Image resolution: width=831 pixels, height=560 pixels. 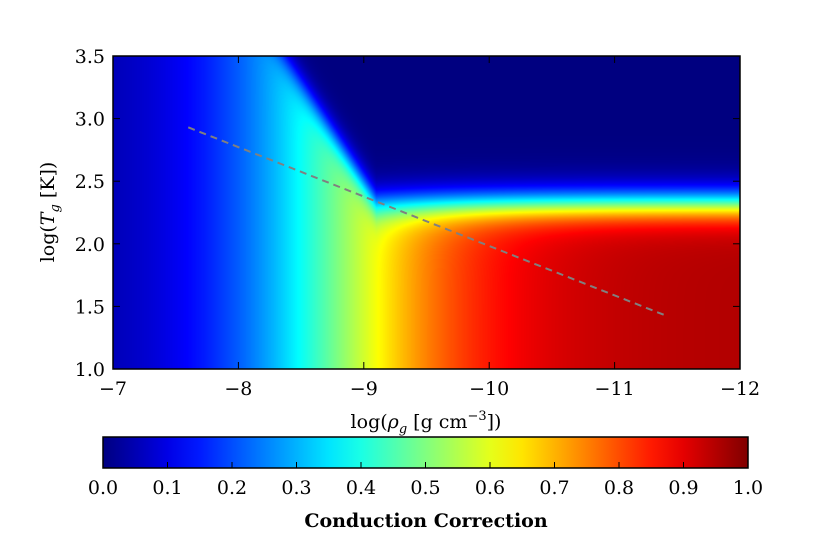 I want to click on colorbar-tick-label: 0.9, so click(x=683, y=488).